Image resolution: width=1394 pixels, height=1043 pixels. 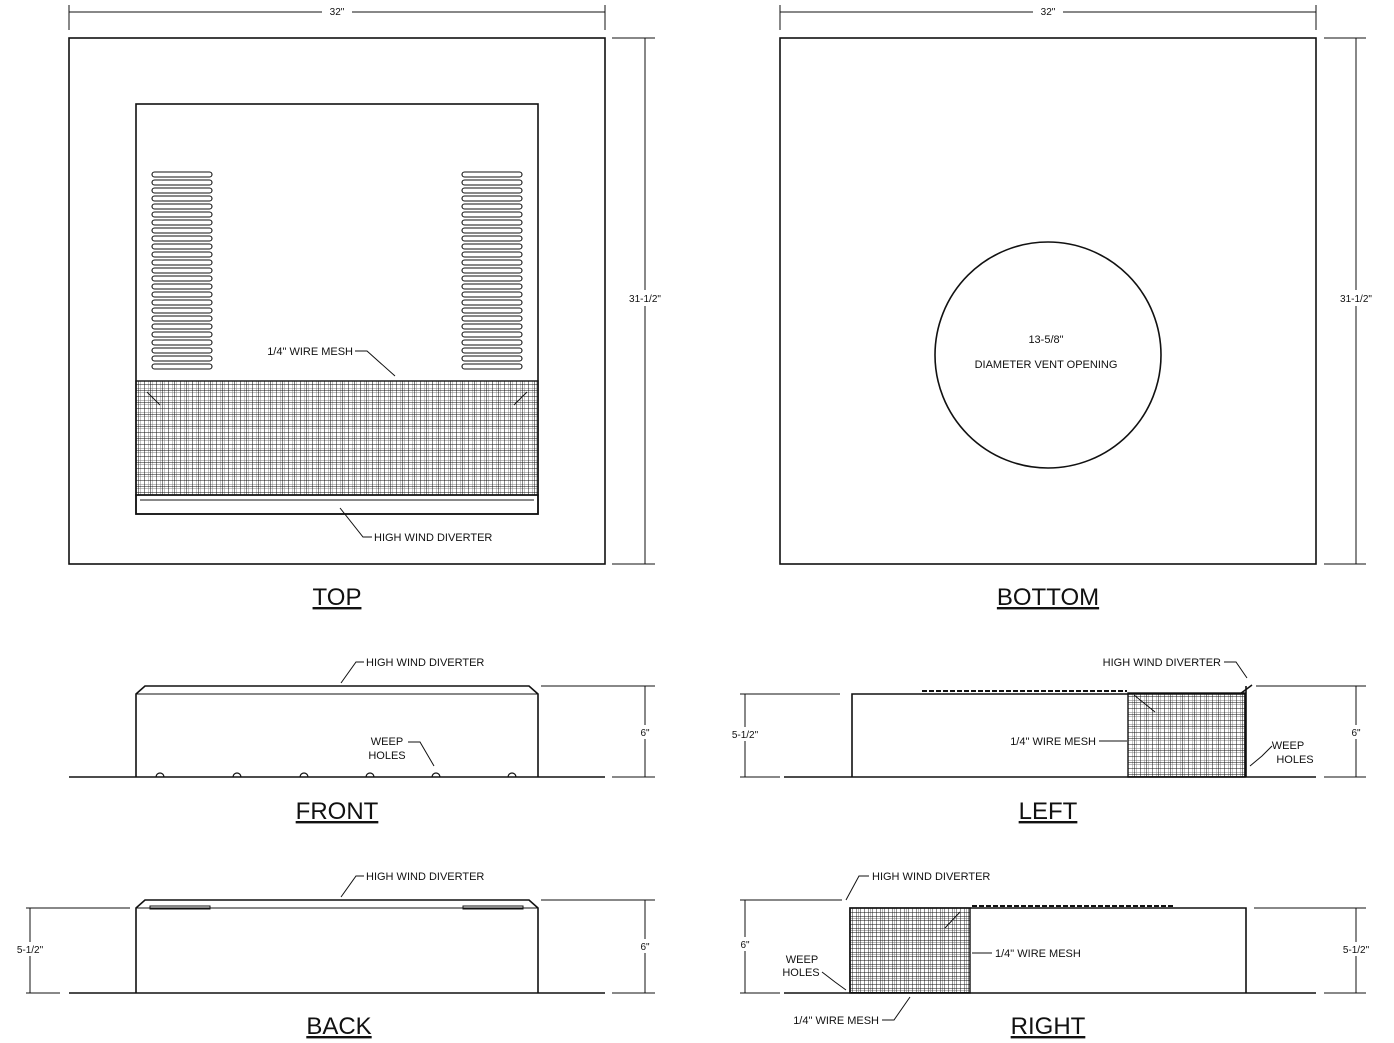 I want to click on right-wire-mesh-label: 1/4" WIRE MESH, so click(x=1038, y=954).